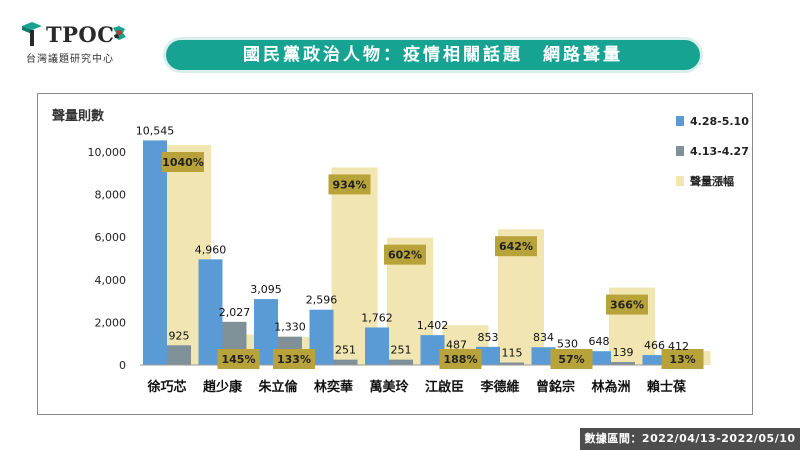 This screenshot has height=450, width=800. I want to click on tpoc-logo-icon, so click(32, 34).